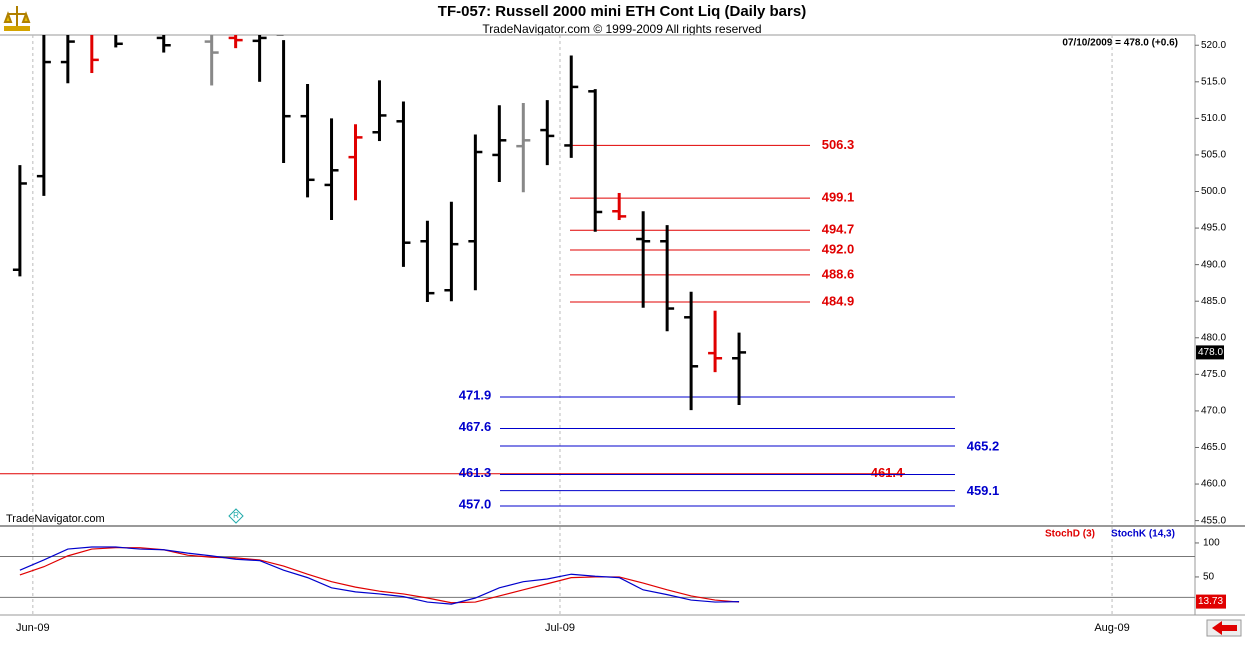 This screenshot has width=1245, height=645. I want to click on y-tick-label: 50, so click(1209, 577).